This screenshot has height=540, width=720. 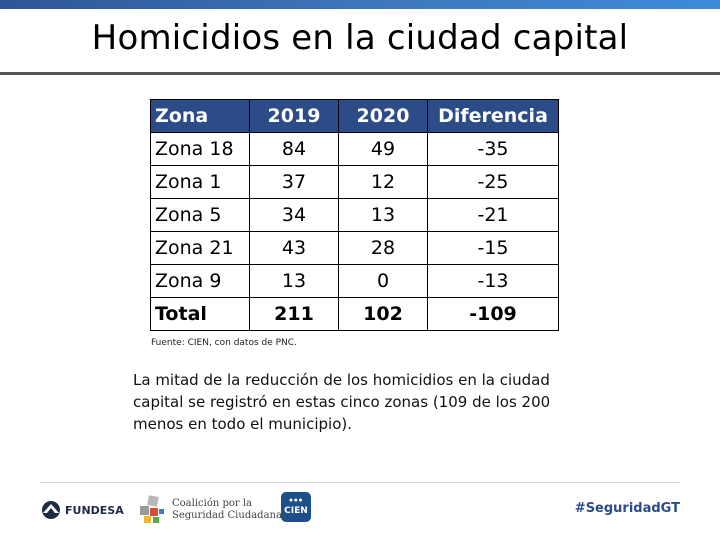 I want to click on value-2020-cell: 49, so click(x=383, y=149).